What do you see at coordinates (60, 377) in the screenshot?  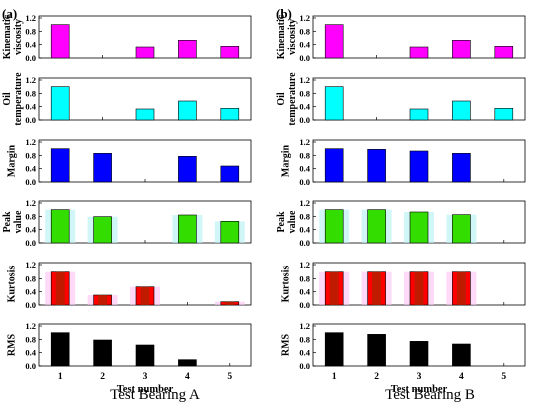 I see `x-tick-label: 1` at bounding box center [60, 377].